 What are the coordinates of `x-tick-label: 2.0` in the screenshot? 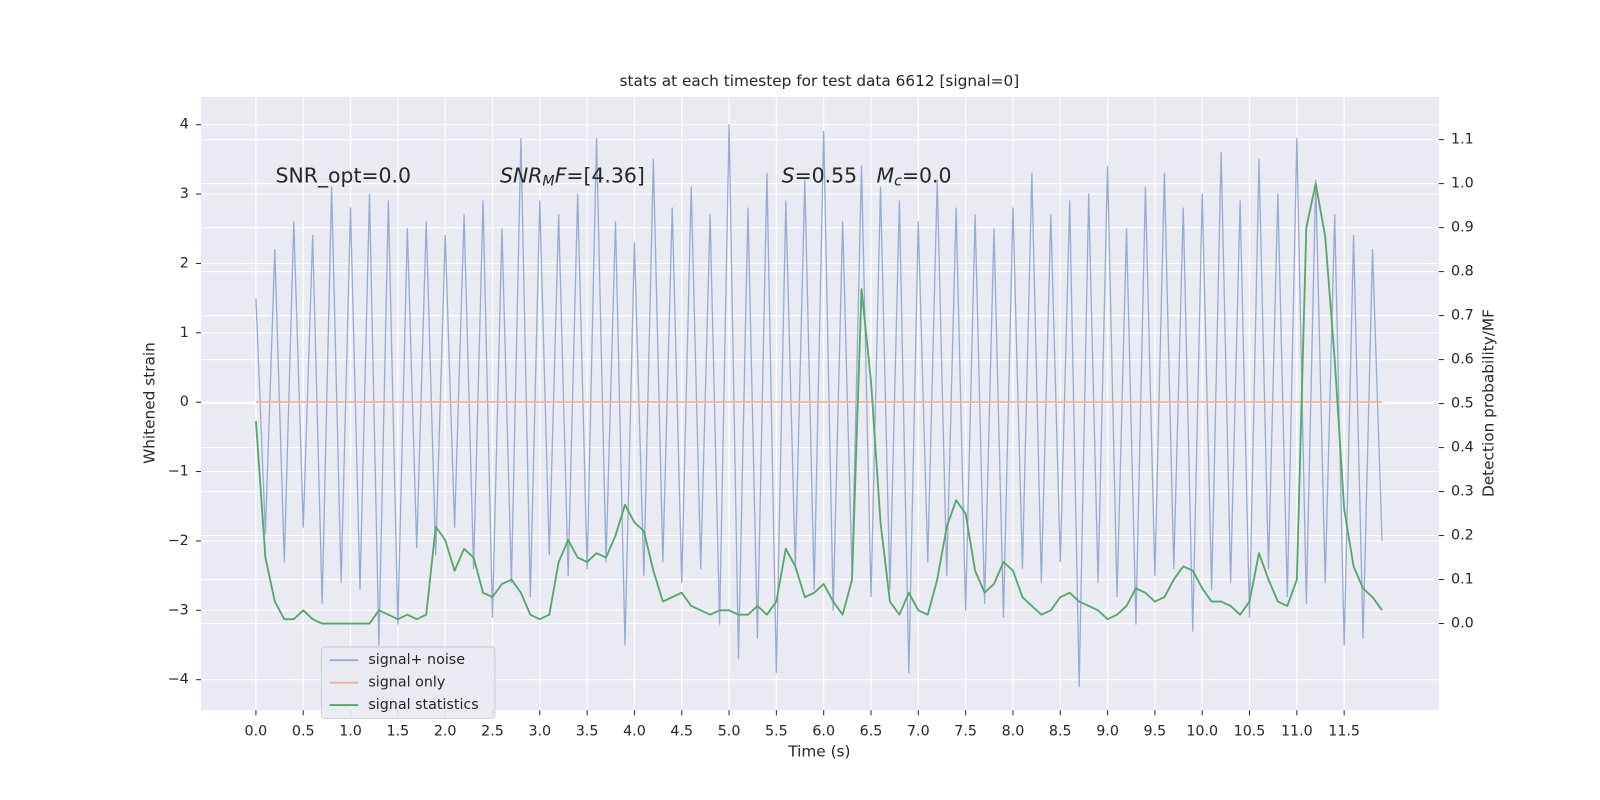 It's located at (445, 732).